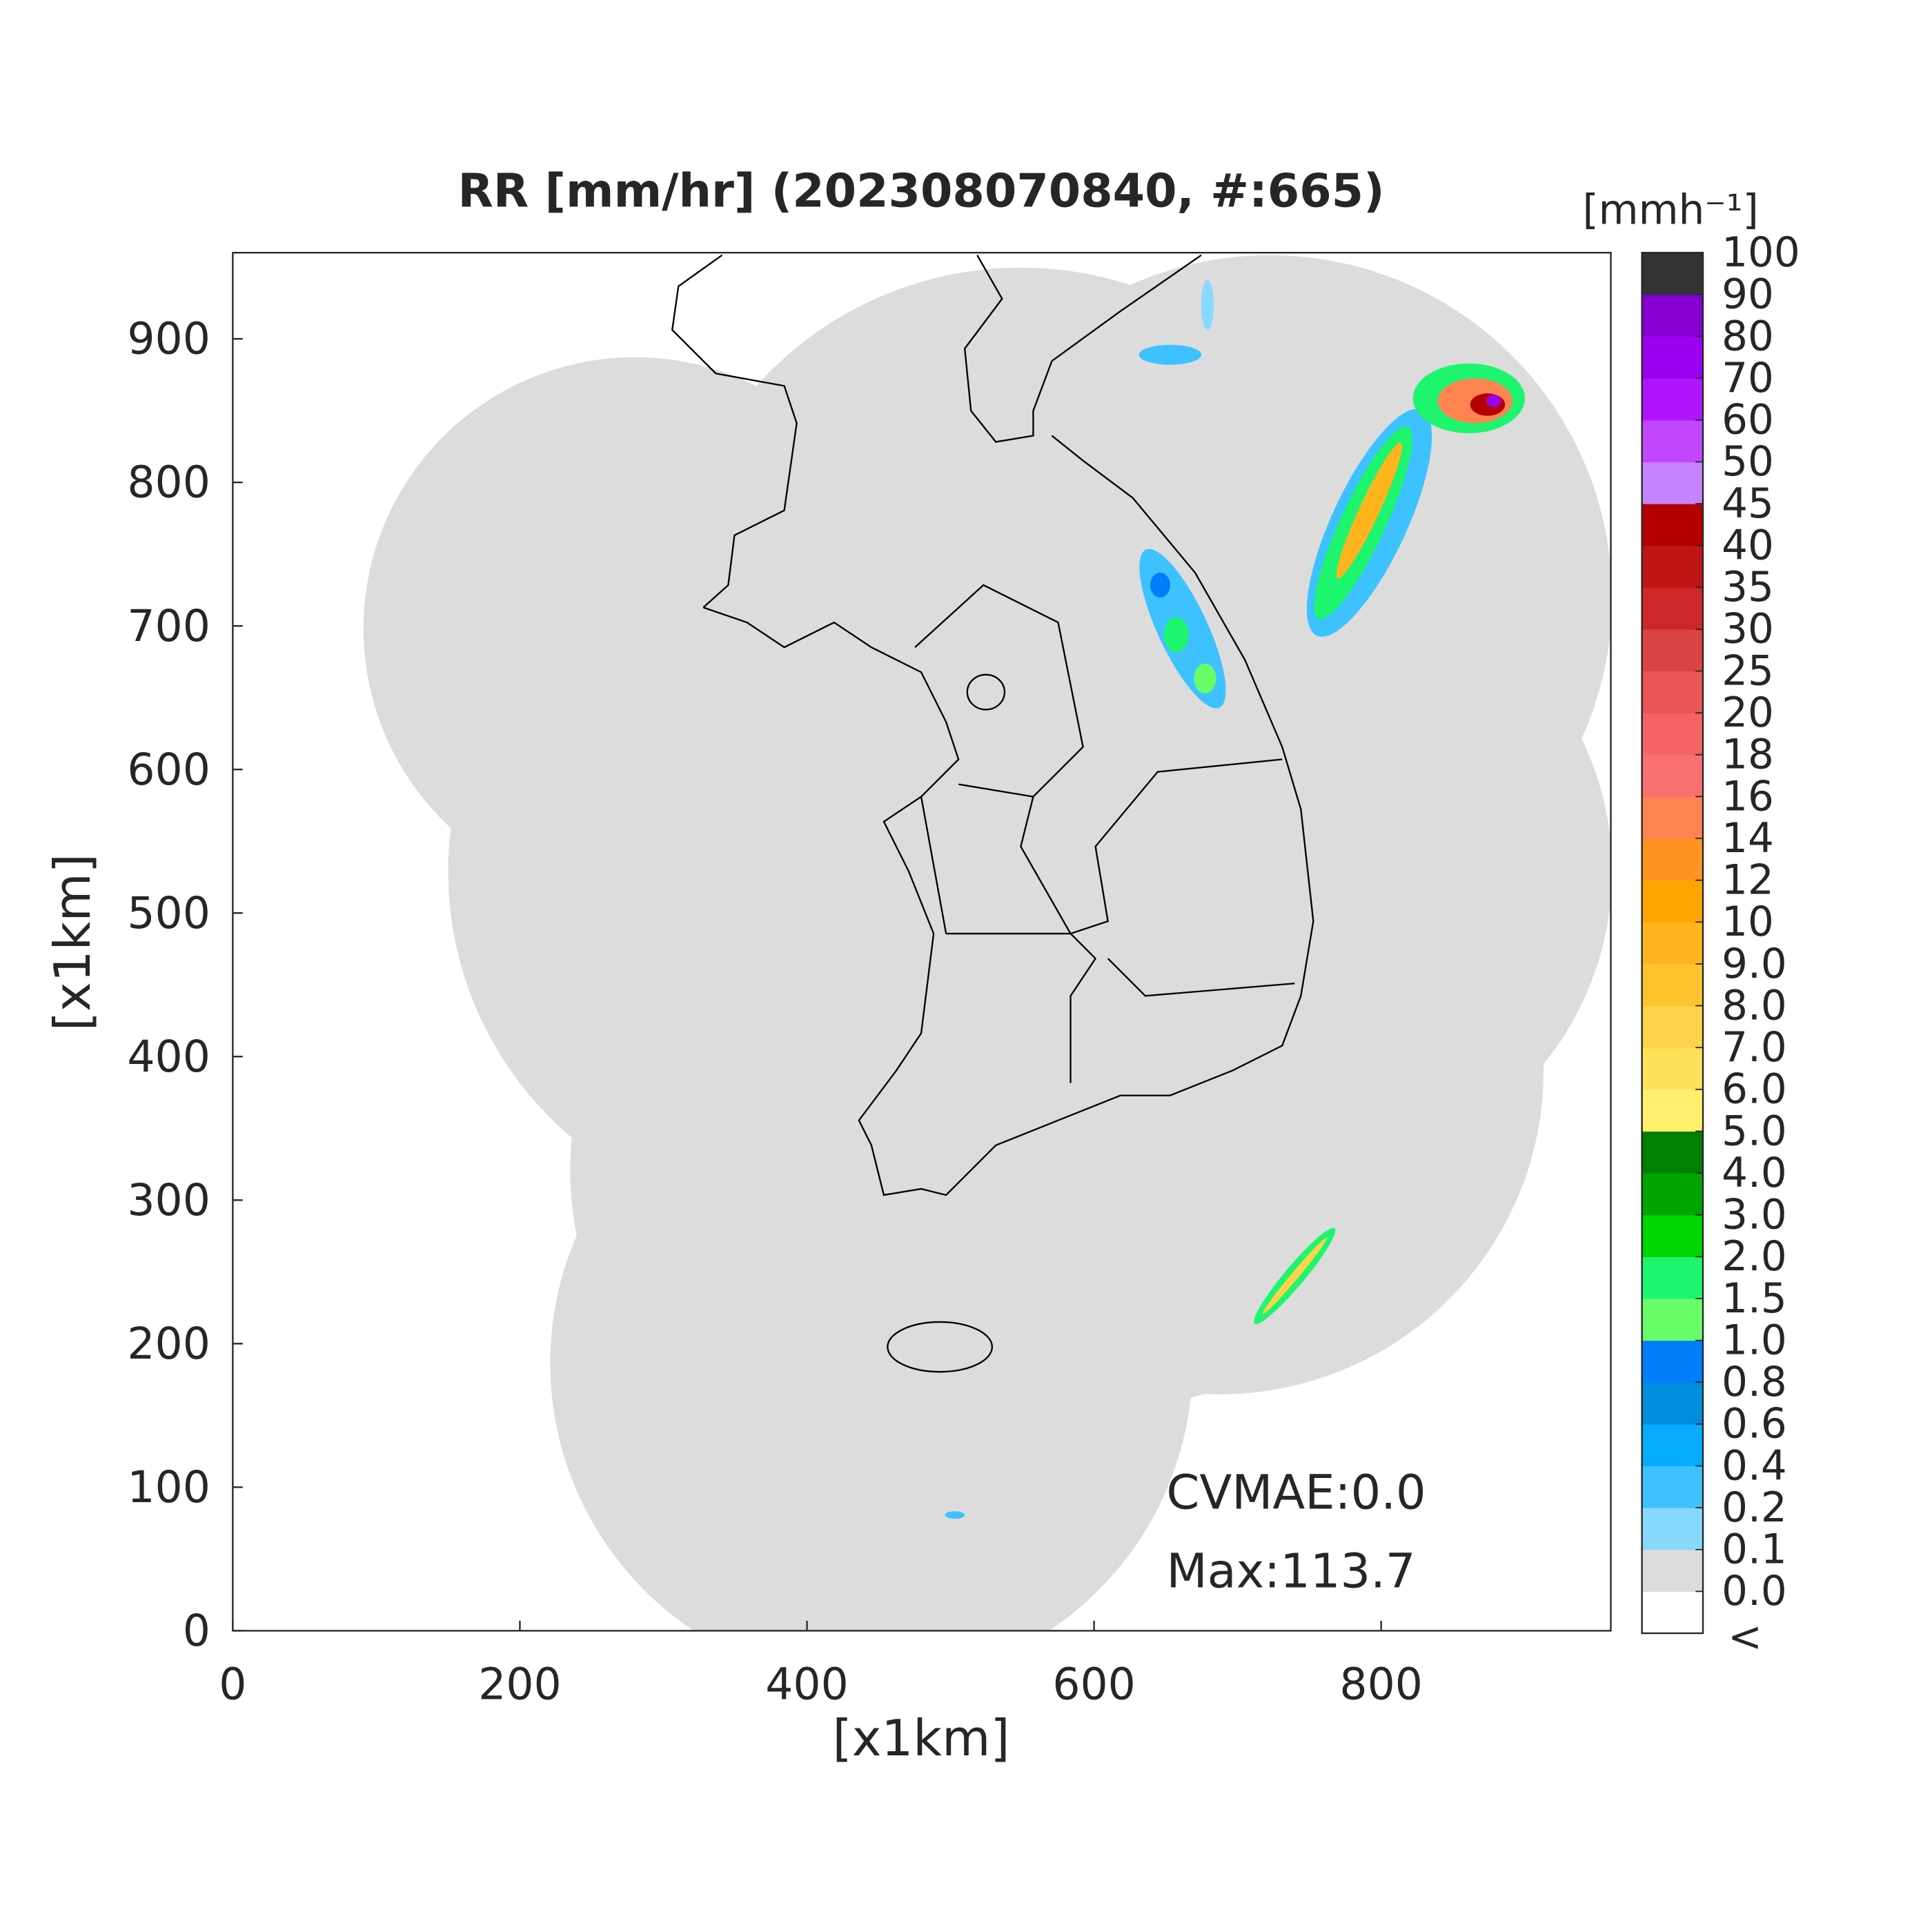  I want to click on y-tick-label: 100, so click(168, 1486).